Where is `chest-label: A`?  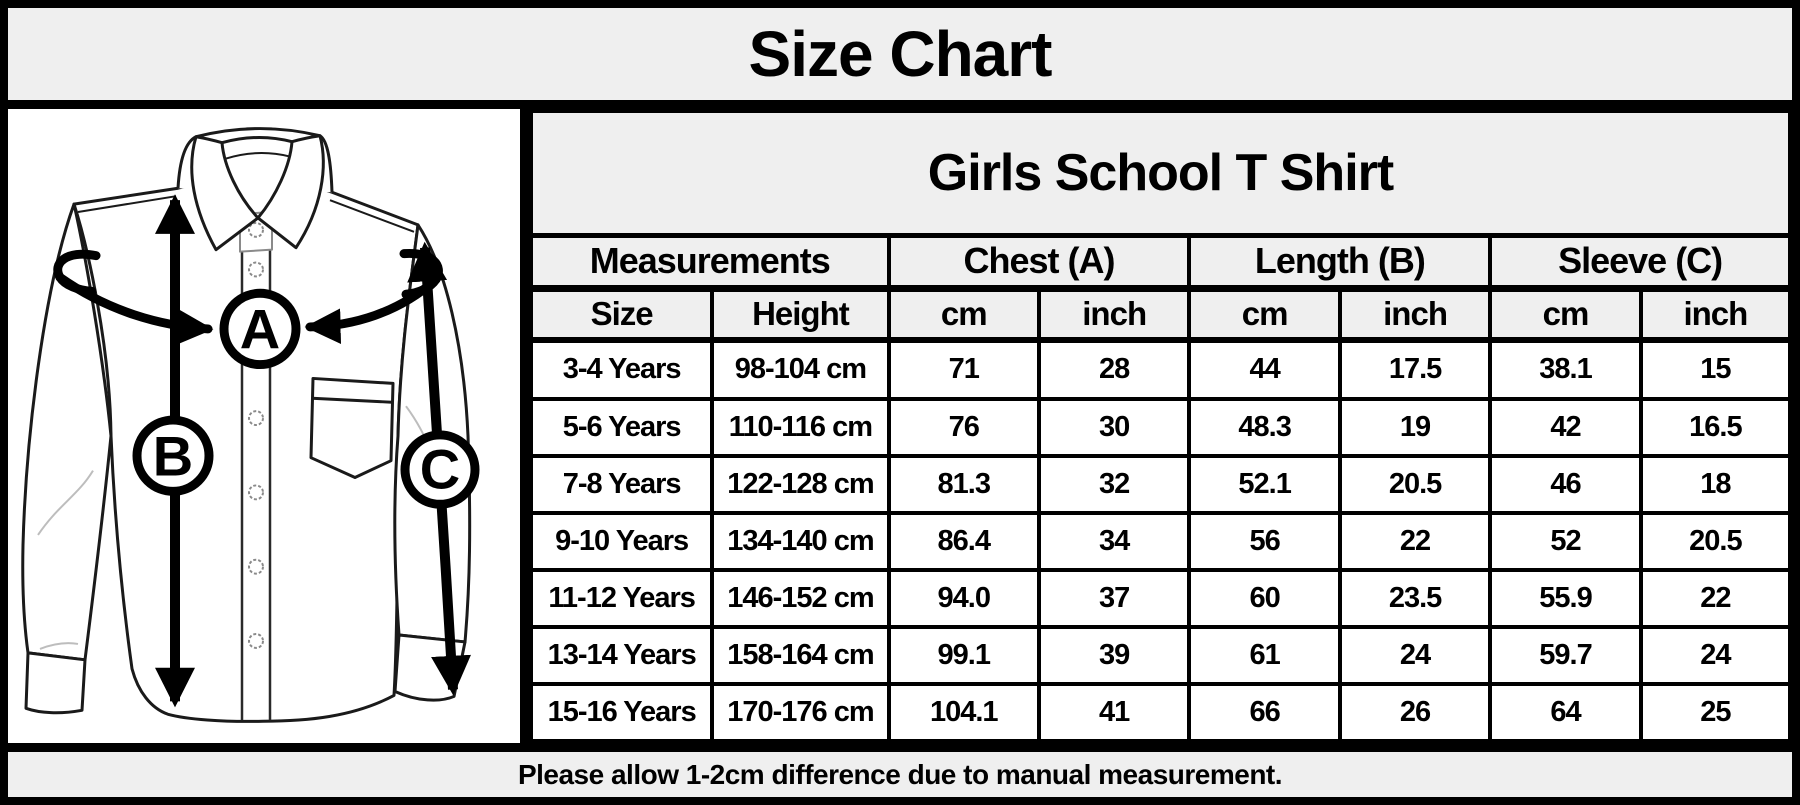 chest-label: A is located at coordinates (260, 330).